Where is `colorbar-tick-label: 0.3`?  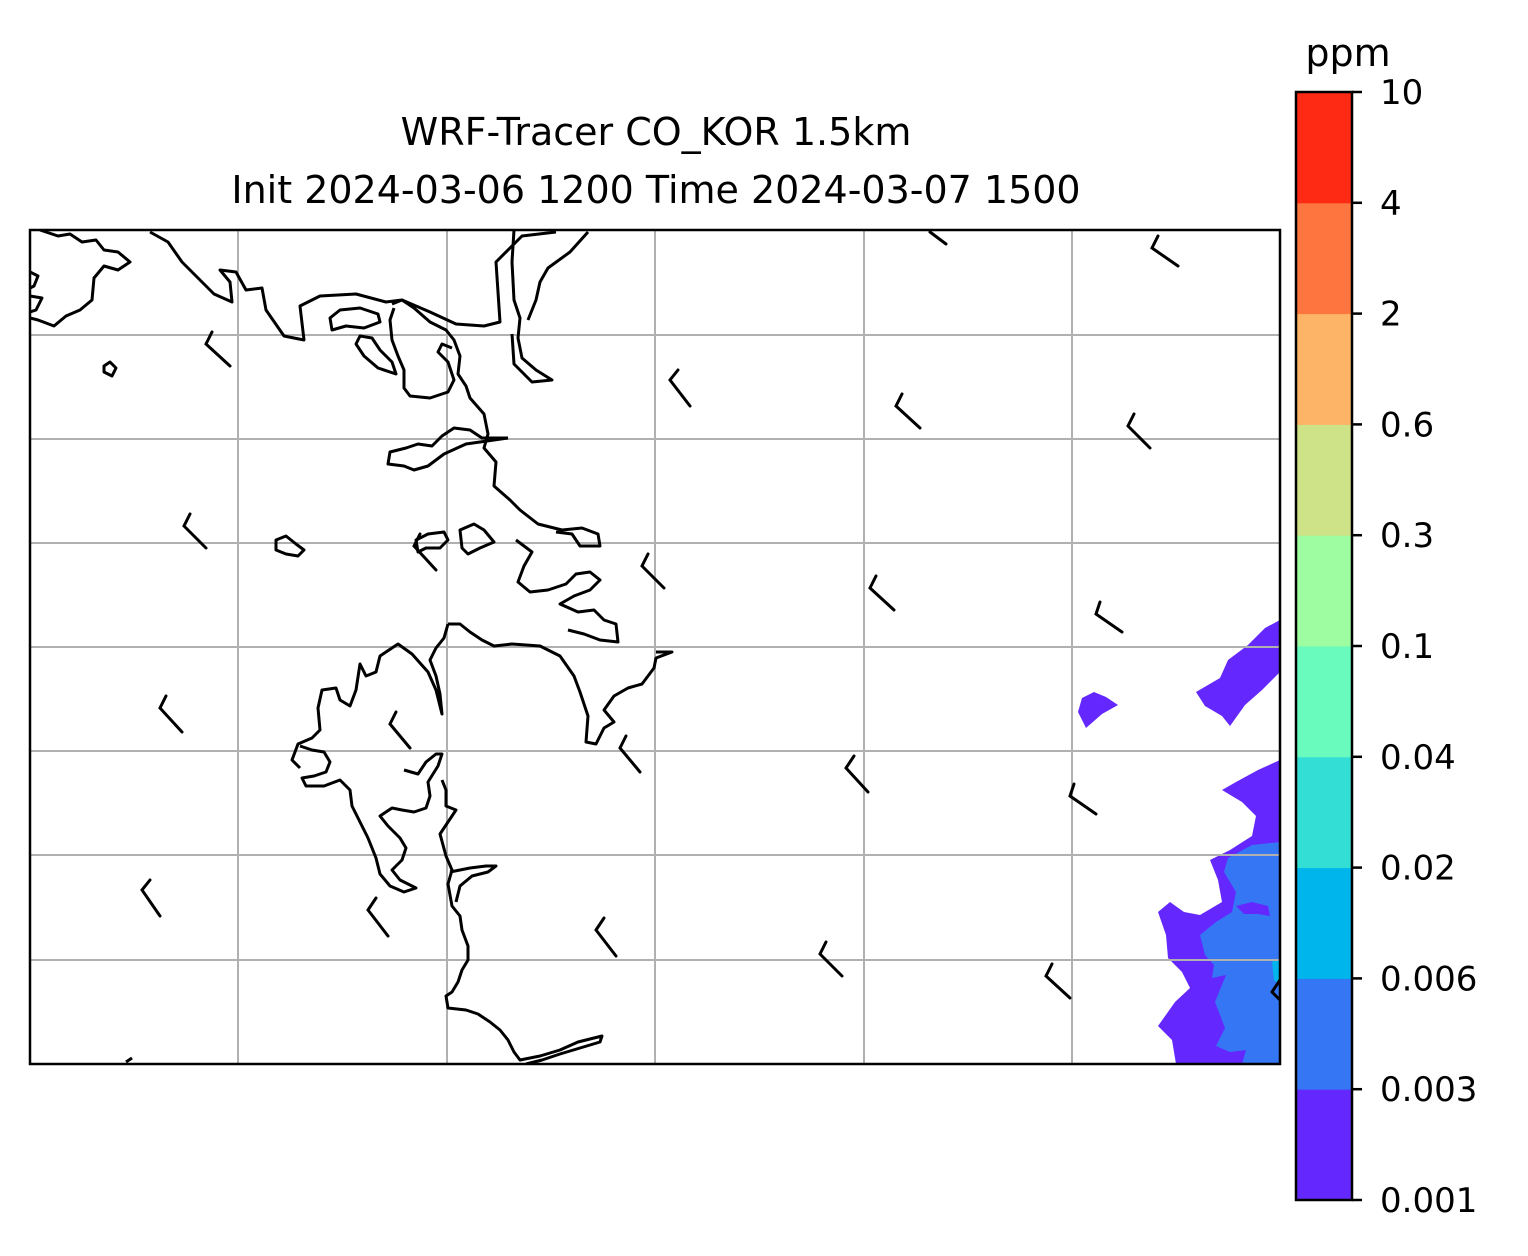 colorbar-tick-label: 0.3 is located at coordinates (1407, 536).